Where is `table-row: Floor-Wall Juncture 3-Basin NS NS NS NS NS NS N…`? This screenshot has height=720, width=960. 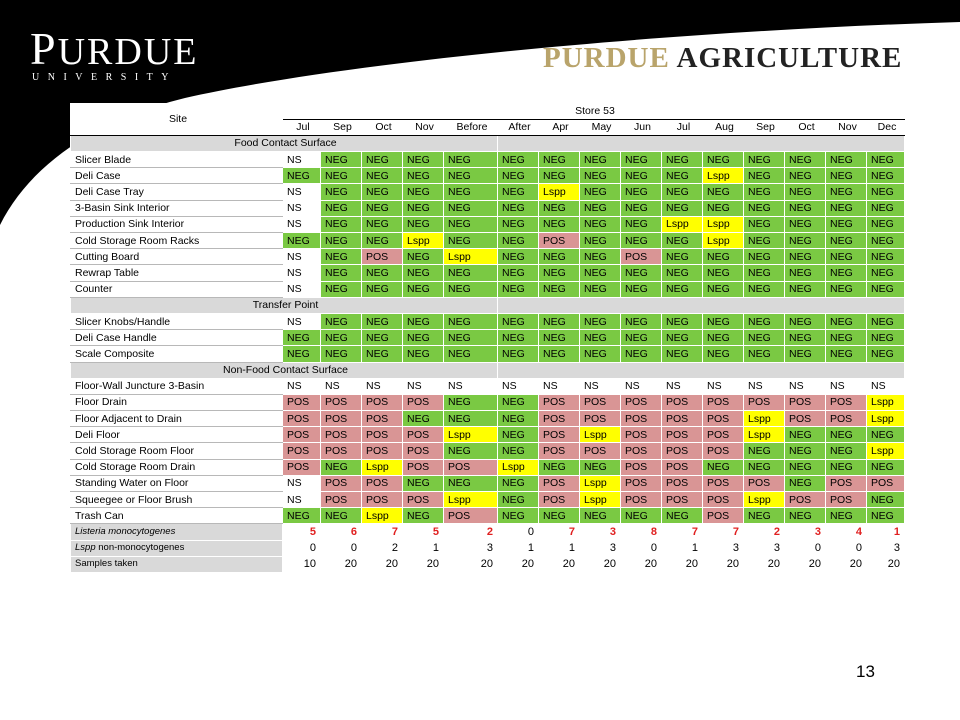
table-row: Floor-Wall Juncture 3-Basin NS NS NS NS NS NS N… is located at coordinates (487, 386).